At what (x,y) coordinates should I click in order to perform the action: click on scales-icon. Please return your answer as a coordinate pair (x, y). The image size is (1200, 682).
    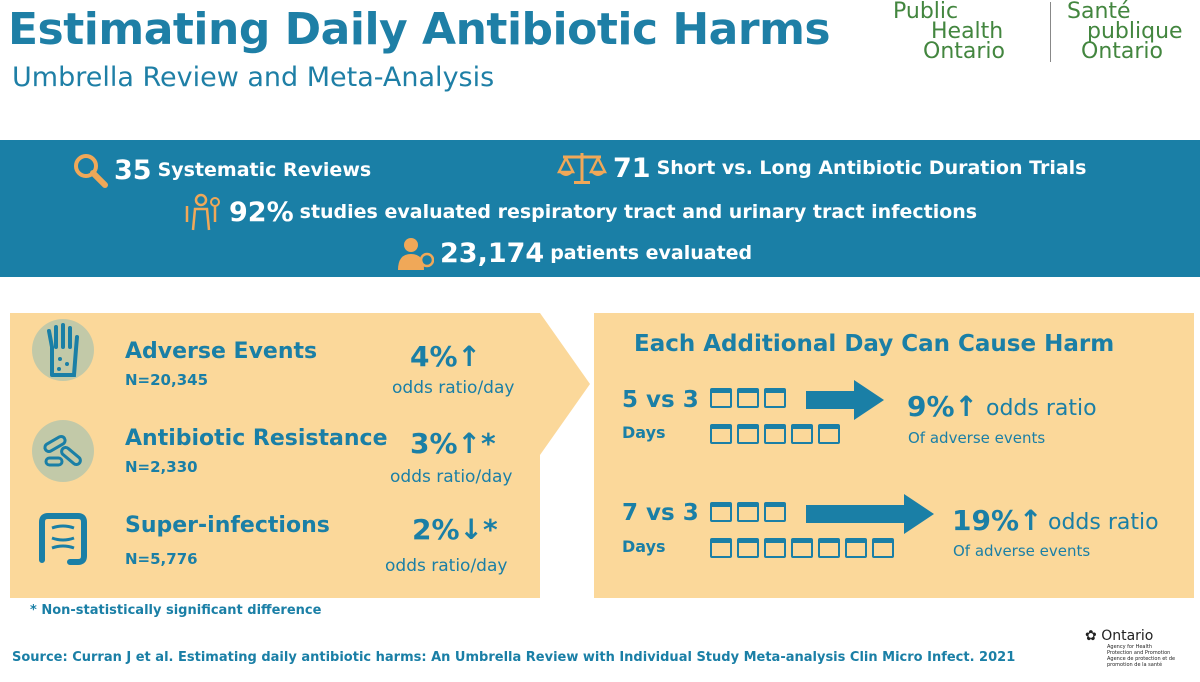
    Looking at the image, I should click on (582, 168).